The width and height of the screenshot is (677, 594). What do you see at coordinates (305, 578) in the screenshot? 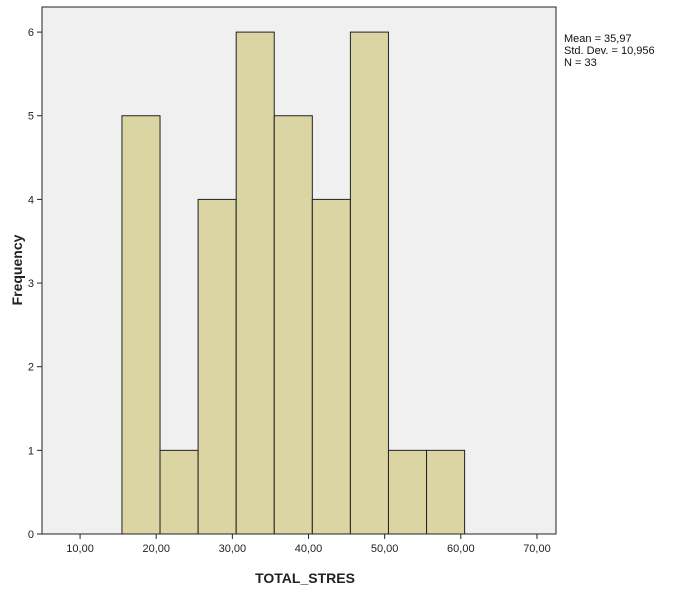
I see `x-axis-title: TOTAL_STRES` at bounding box center [305, 578].